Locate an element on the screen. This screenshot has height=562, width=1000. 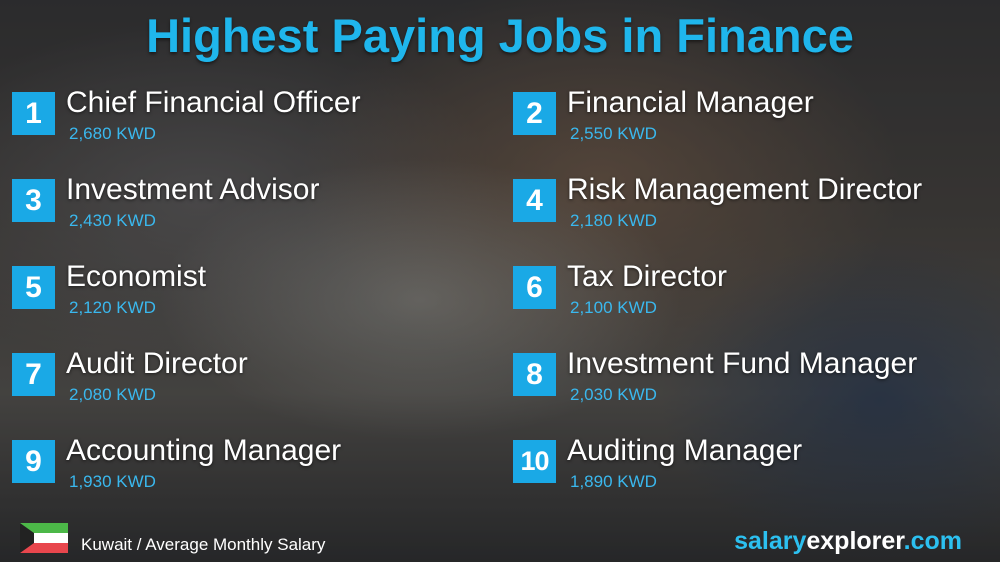
job-salary: 2,100 KWD is located at coordinates (613, 307).